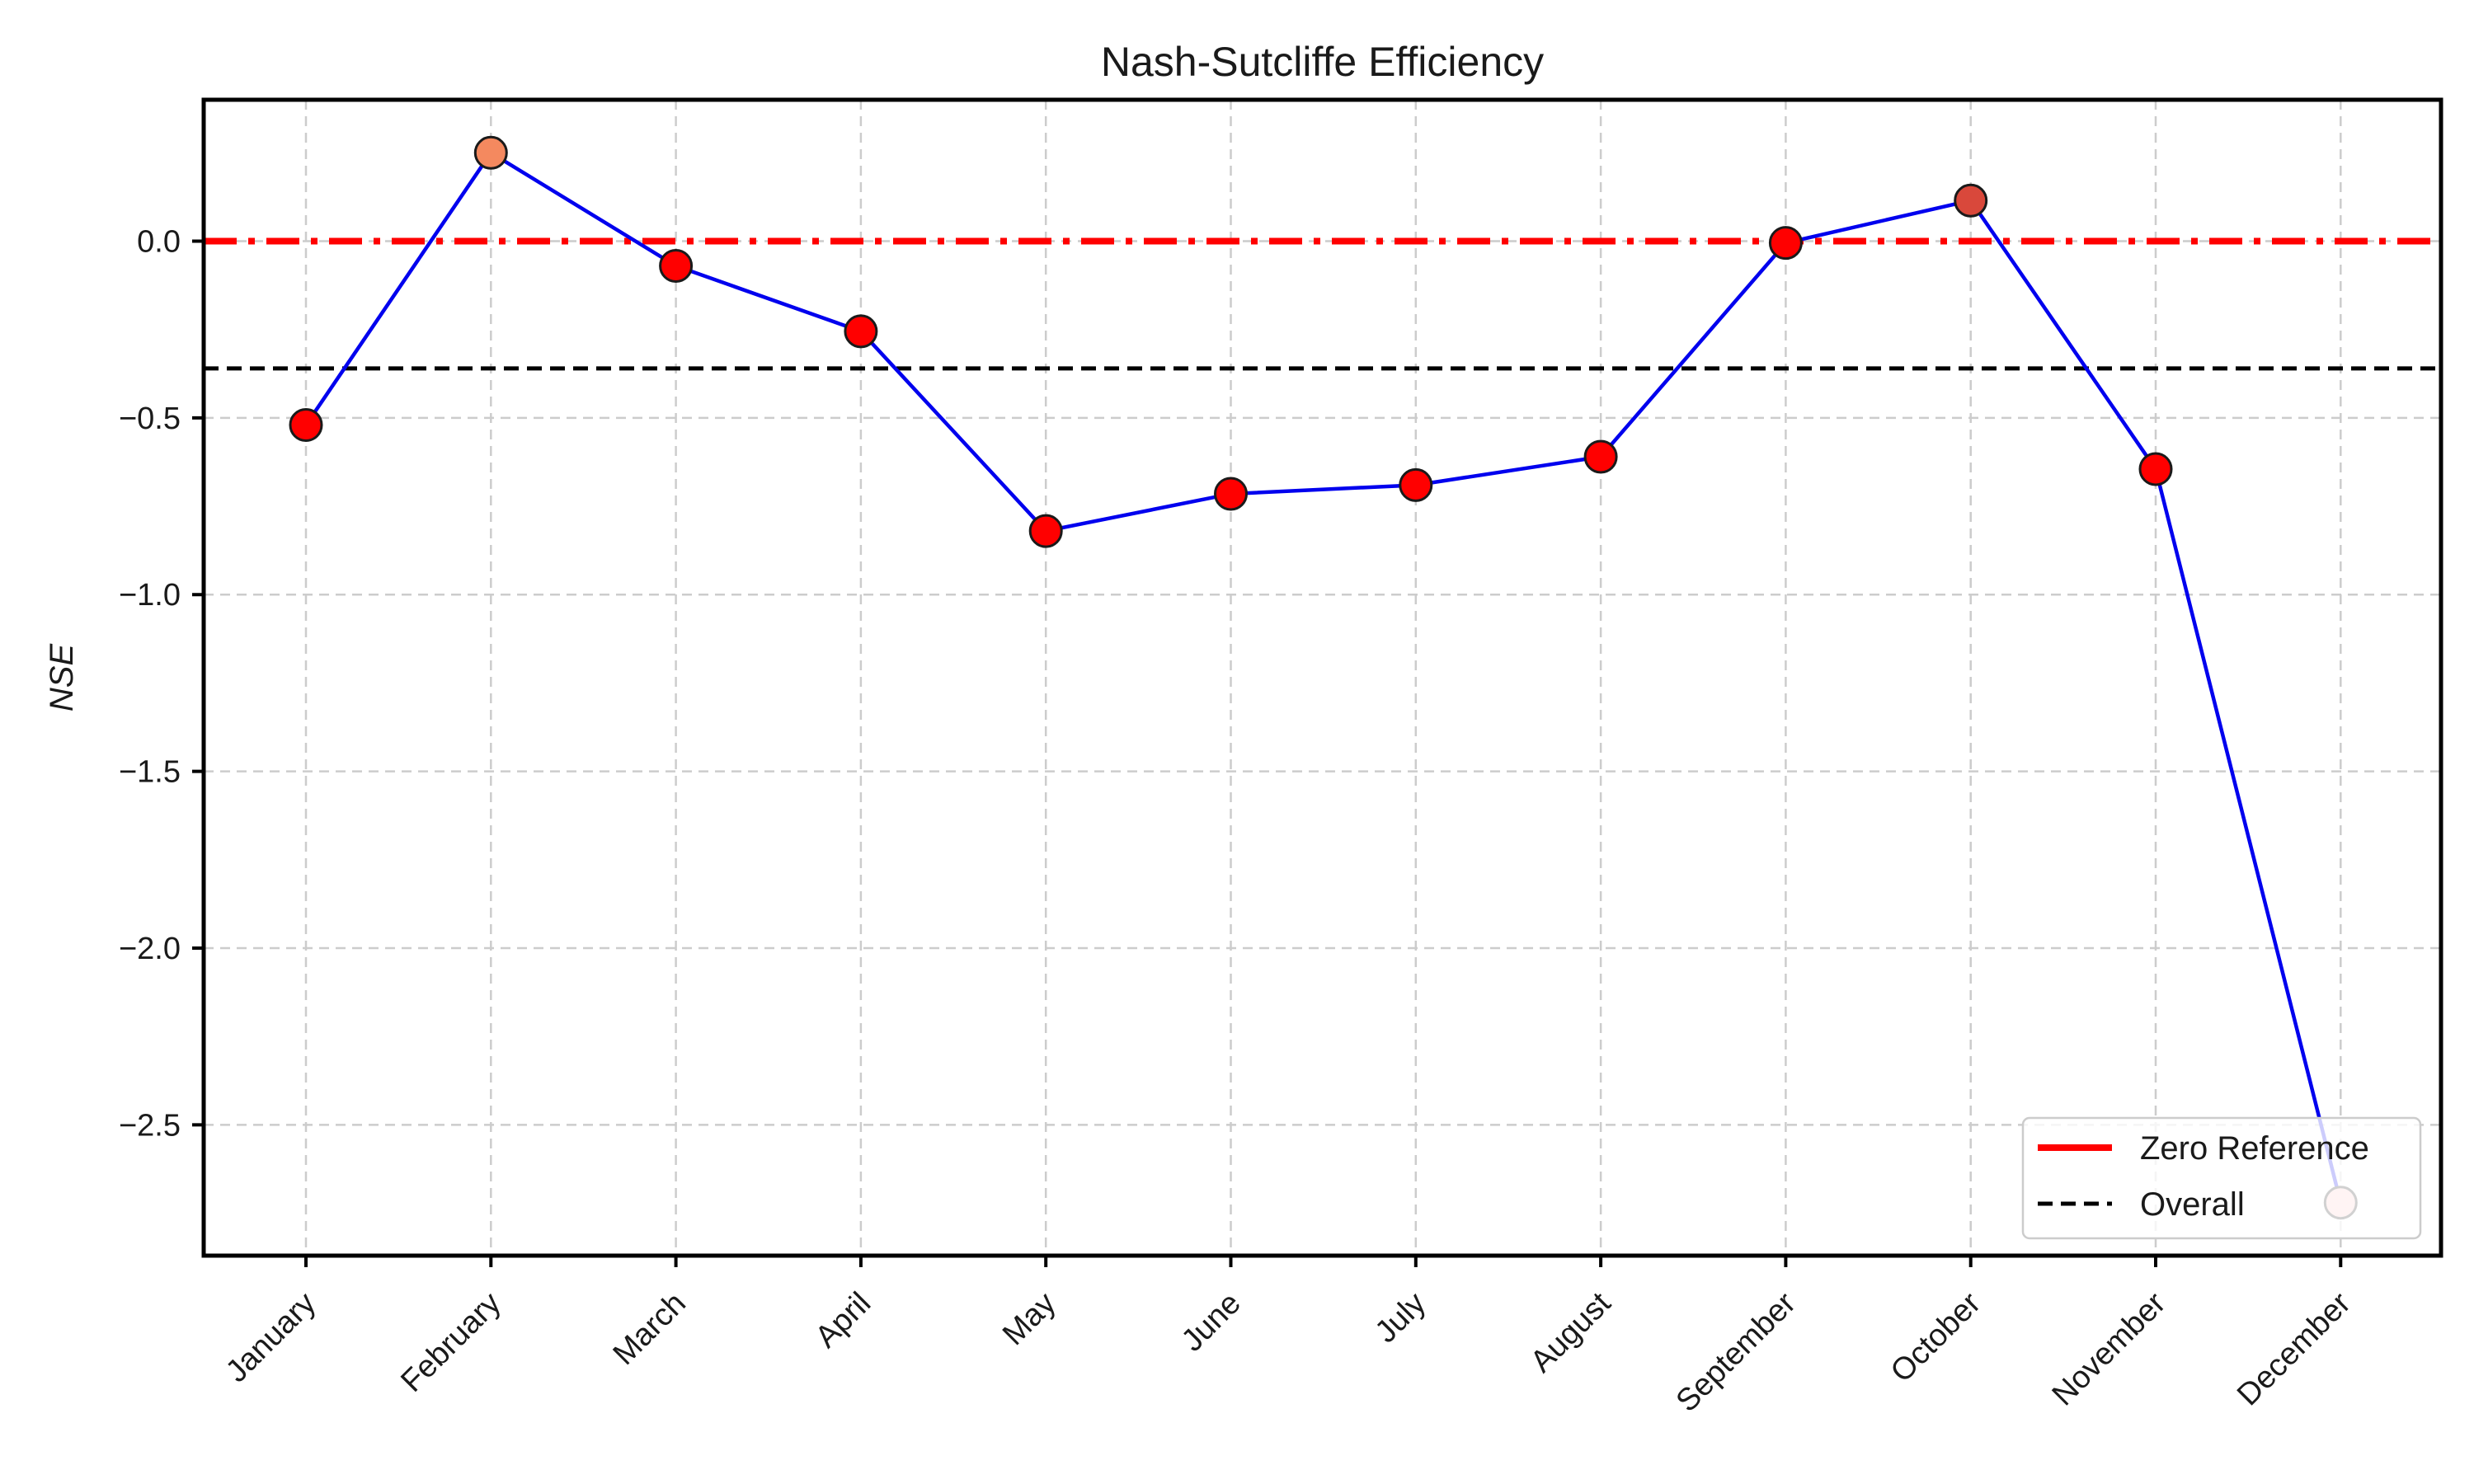 Image resolution: width=2474 pixels, height=1484 pixels. Describe the element at coordinates (150, 1125) in the screenshot. I see `y-tick-label: −2.5` at that location.